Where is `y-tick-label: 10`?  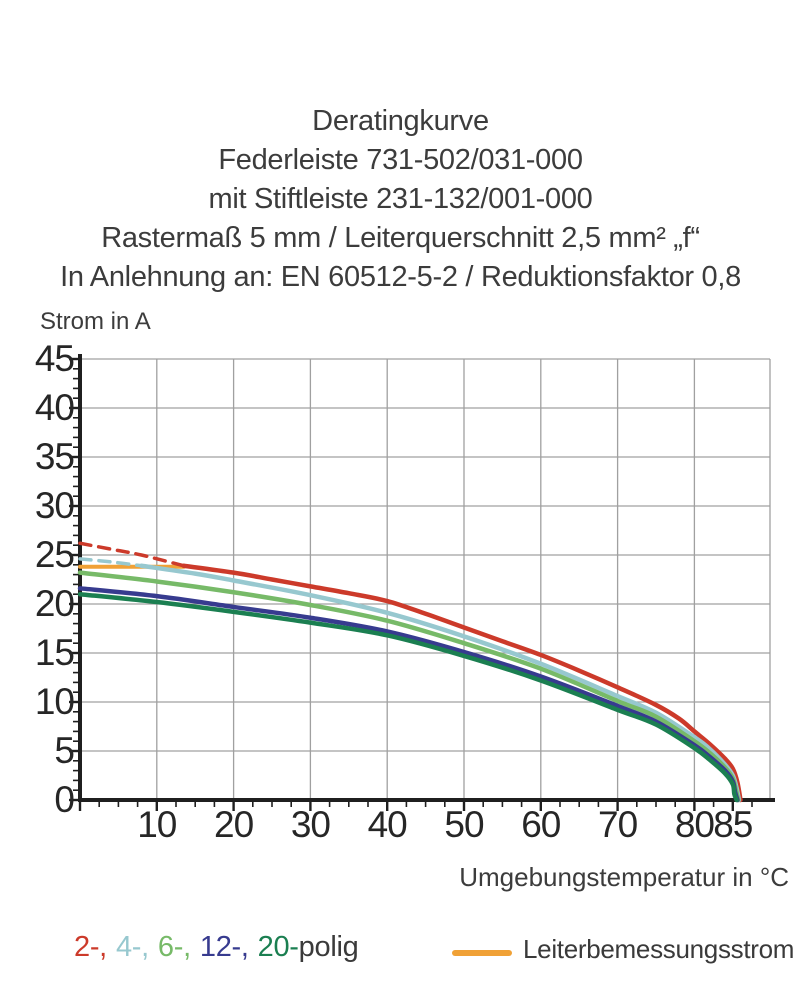
y-tick-label: 10 is located at coordinates (54, 701).